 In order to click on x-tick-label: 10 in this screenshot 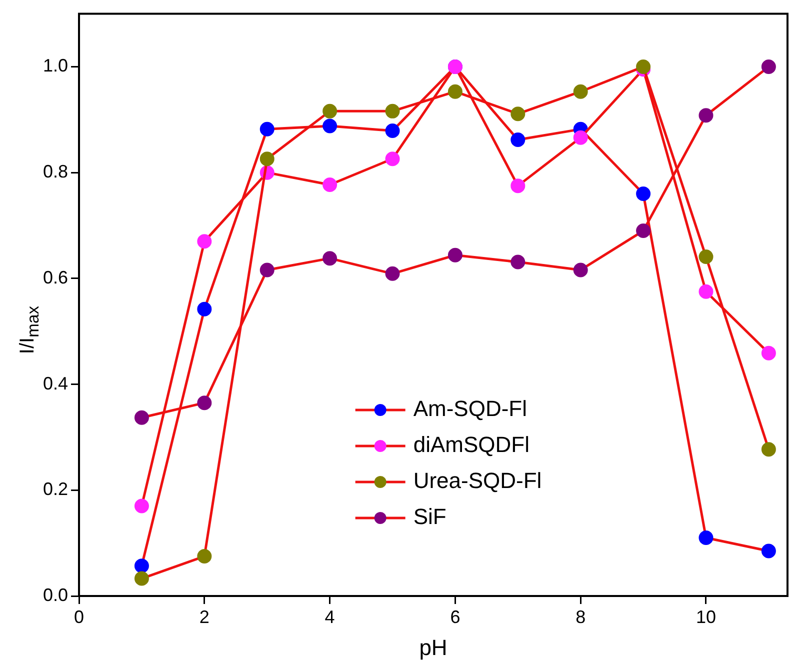, I will do `click(706, 616)`.